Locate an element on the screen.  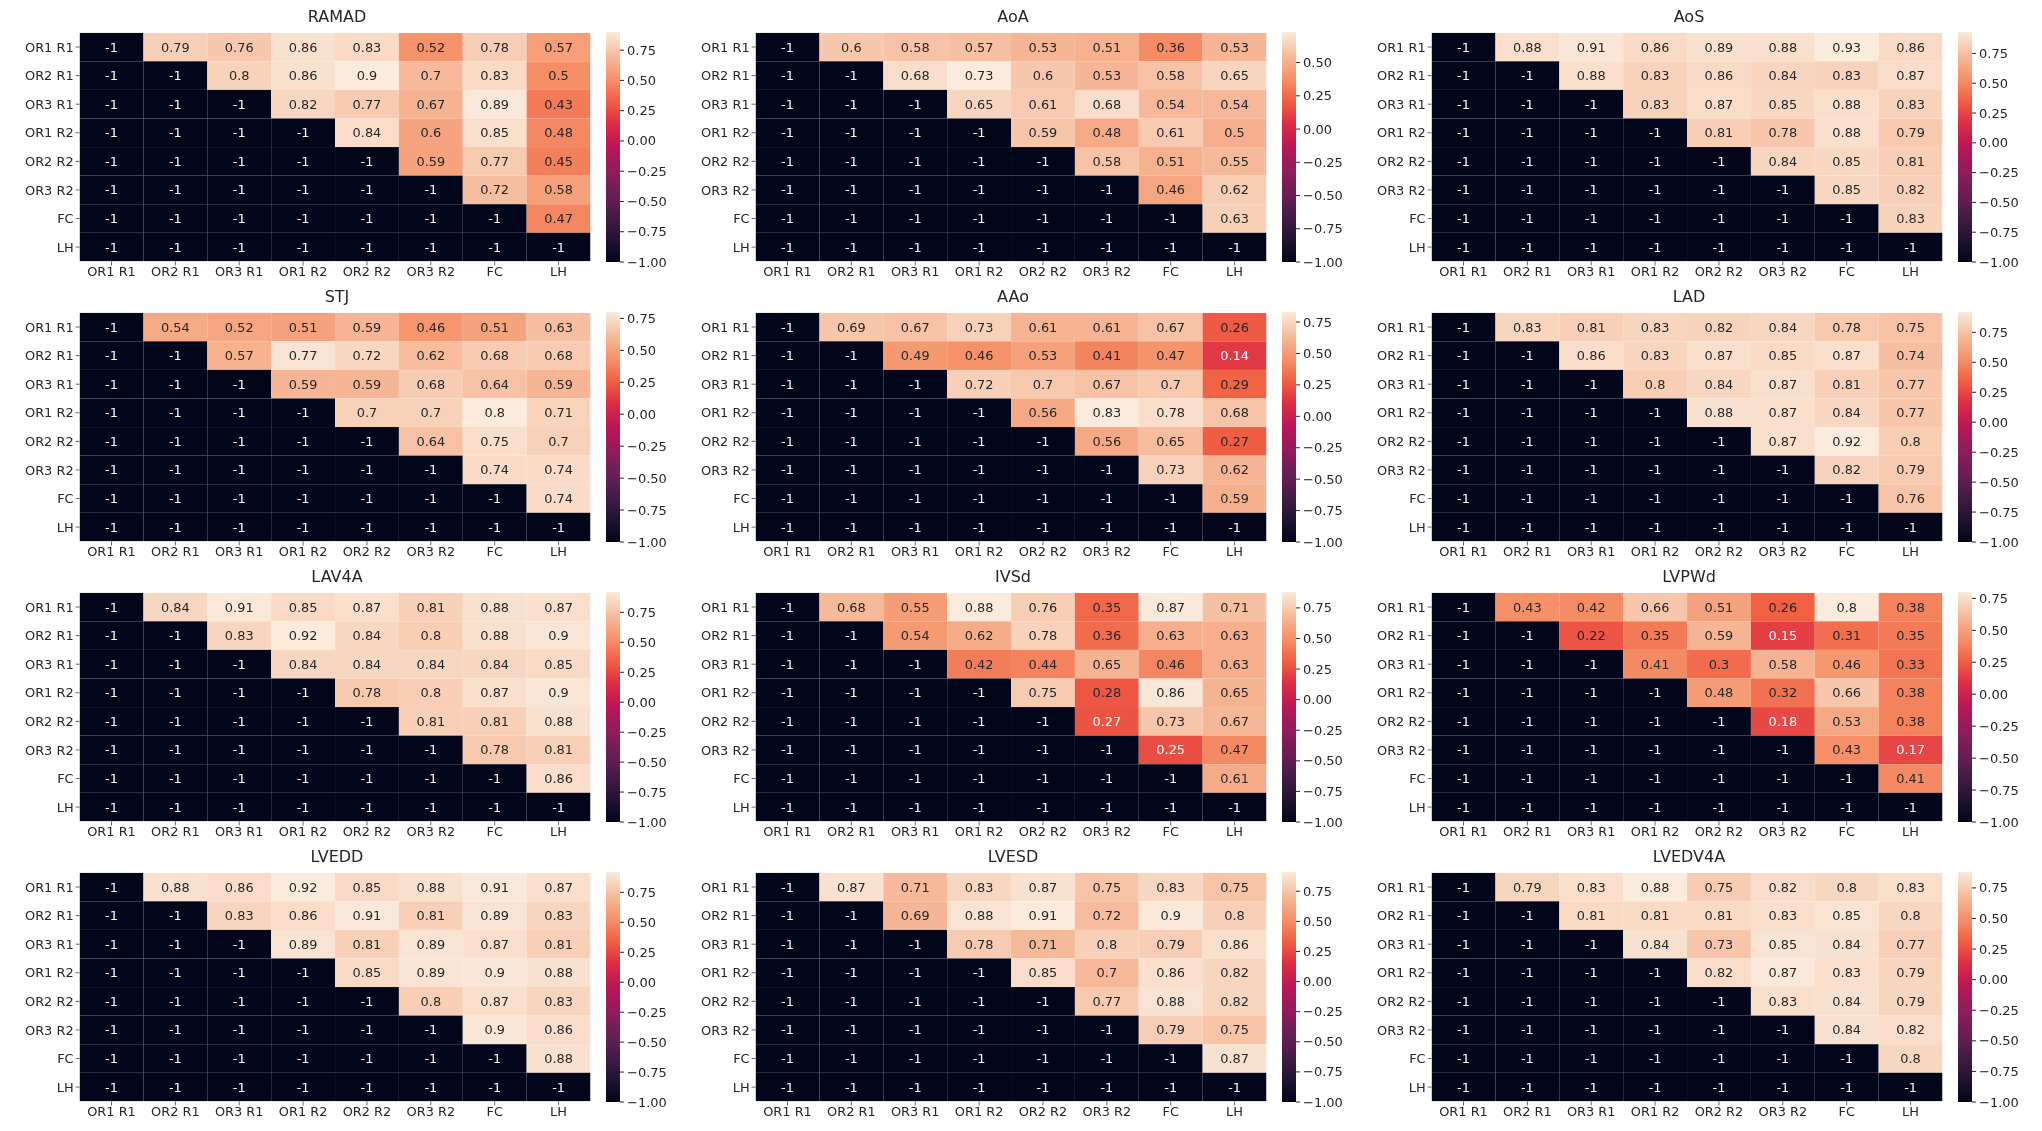
data-label: 0.63 is located at coordinates (1234, 636).